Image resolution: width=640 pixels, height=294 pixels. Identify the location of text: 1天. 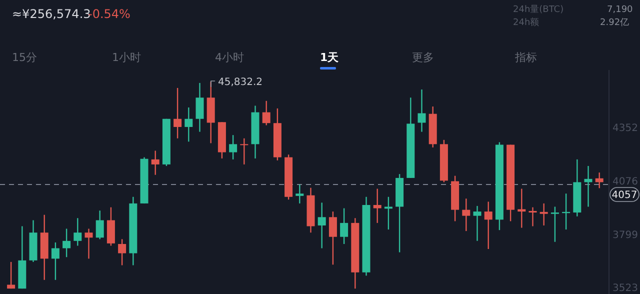
(330, 57).